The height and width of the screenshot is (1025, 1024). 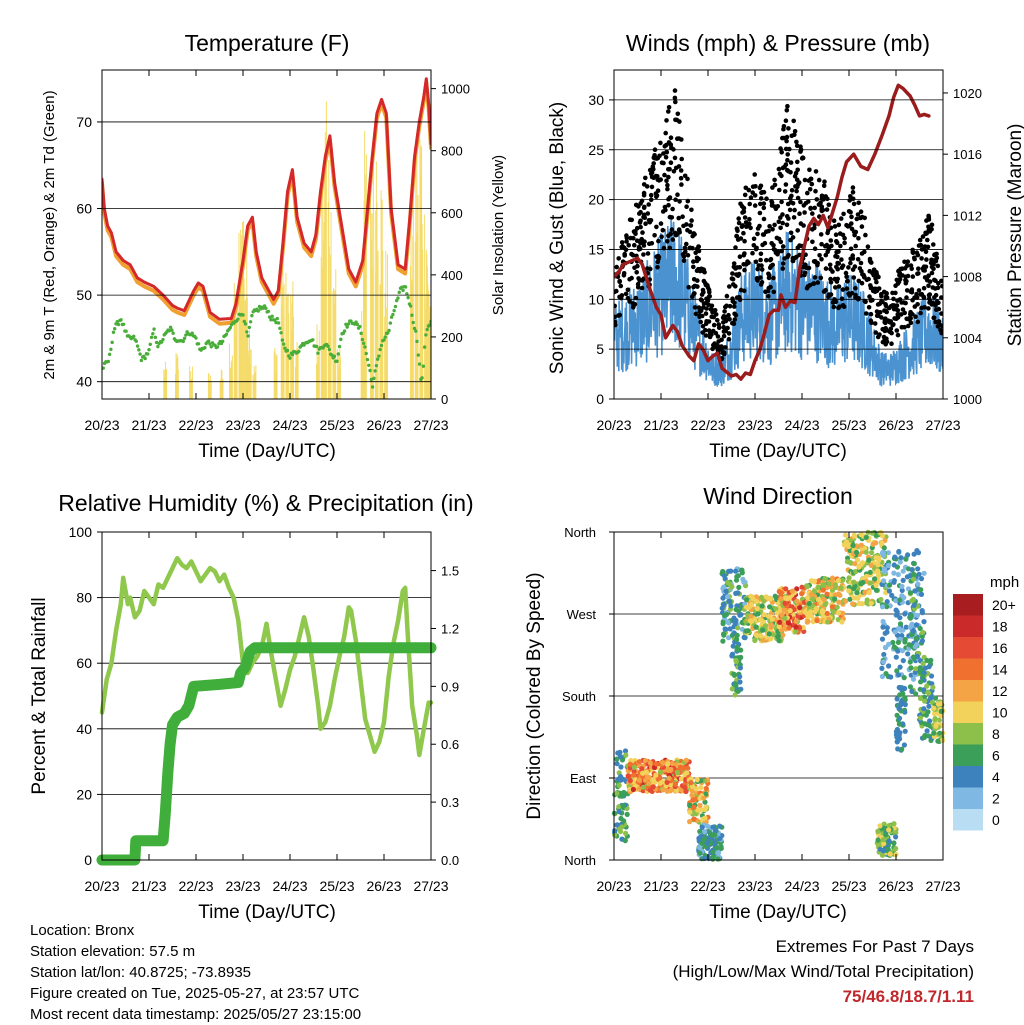 I want to click on y-right-tick-label: 800, so click(x=452, y=151).